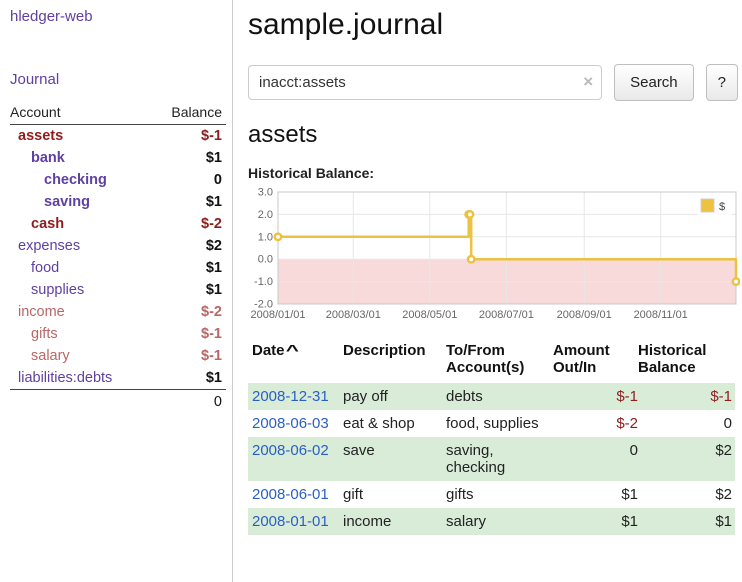 This screenshot has width=742, height=582. I want to click on account-link: assets, so click(41, 136).